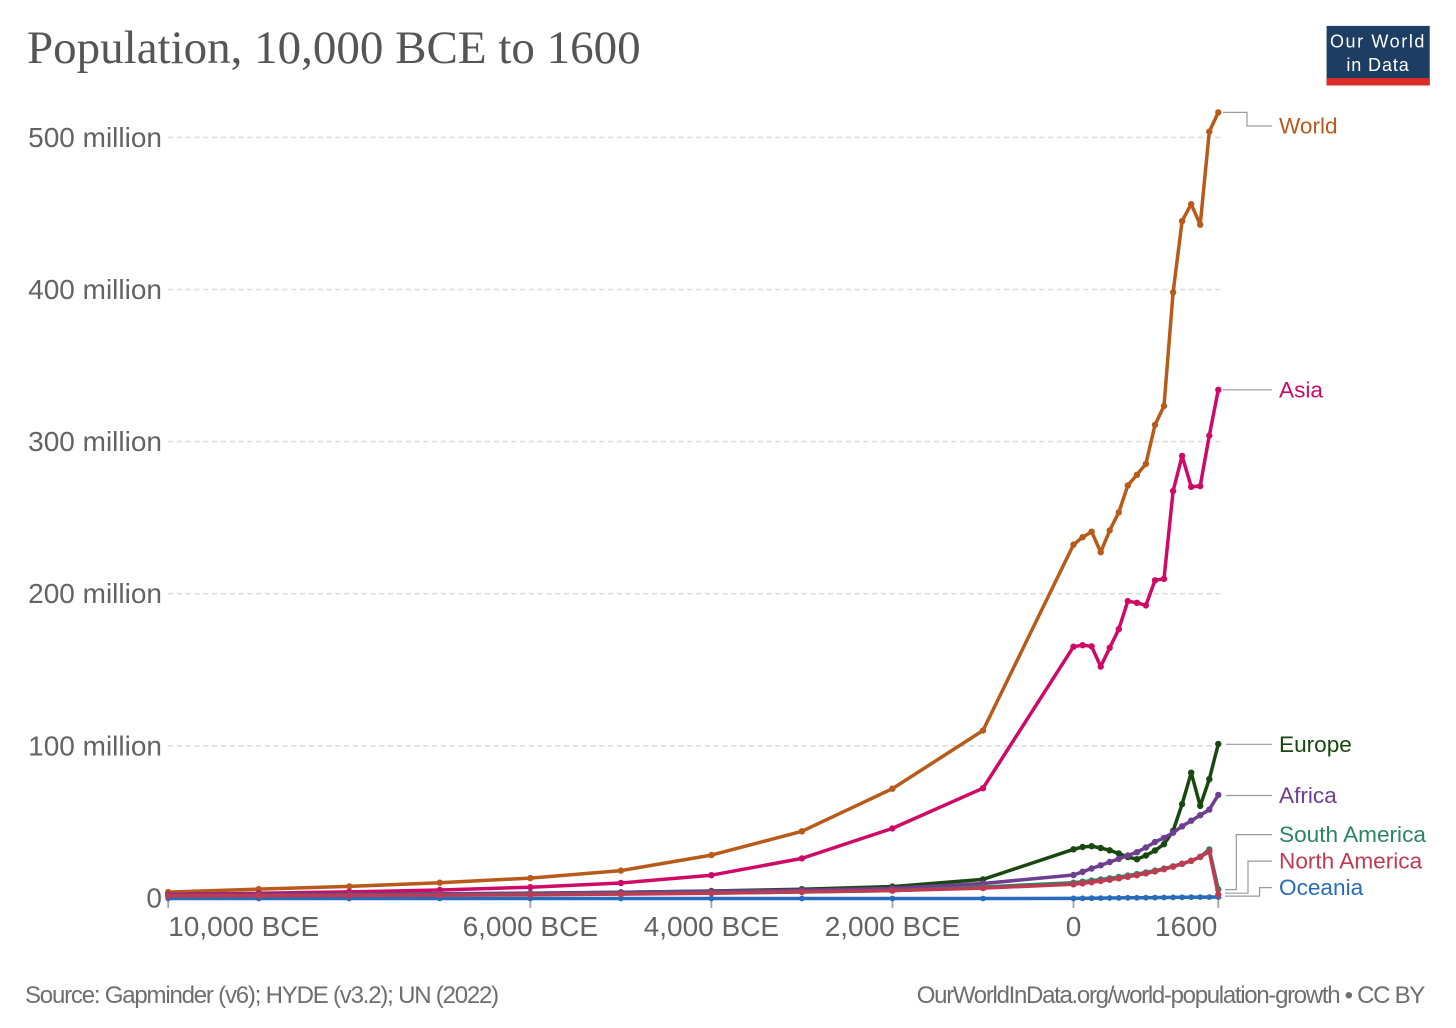 The image size is (1456, 1028). Describe the element at coordinates (711, 926) in the screenshot. I see `svg-text: 4,000 BCE` at that location.